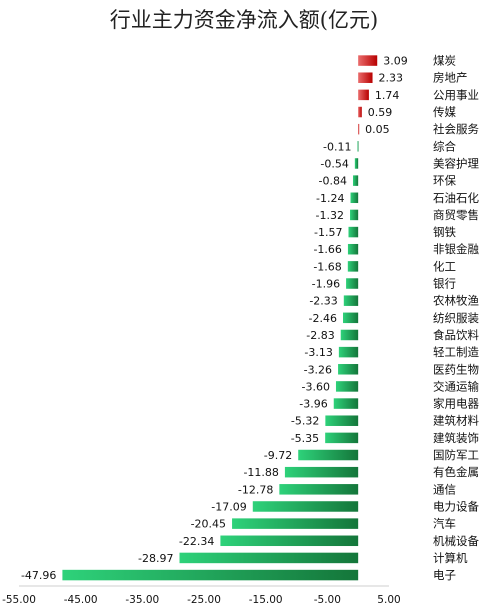 Image resolution: width=488 pixels, height=614 pixels. What do you see at coordinates (337, 146) in the screenshot?
I see `value-label: -0.11` at bounding box center [337, 146].